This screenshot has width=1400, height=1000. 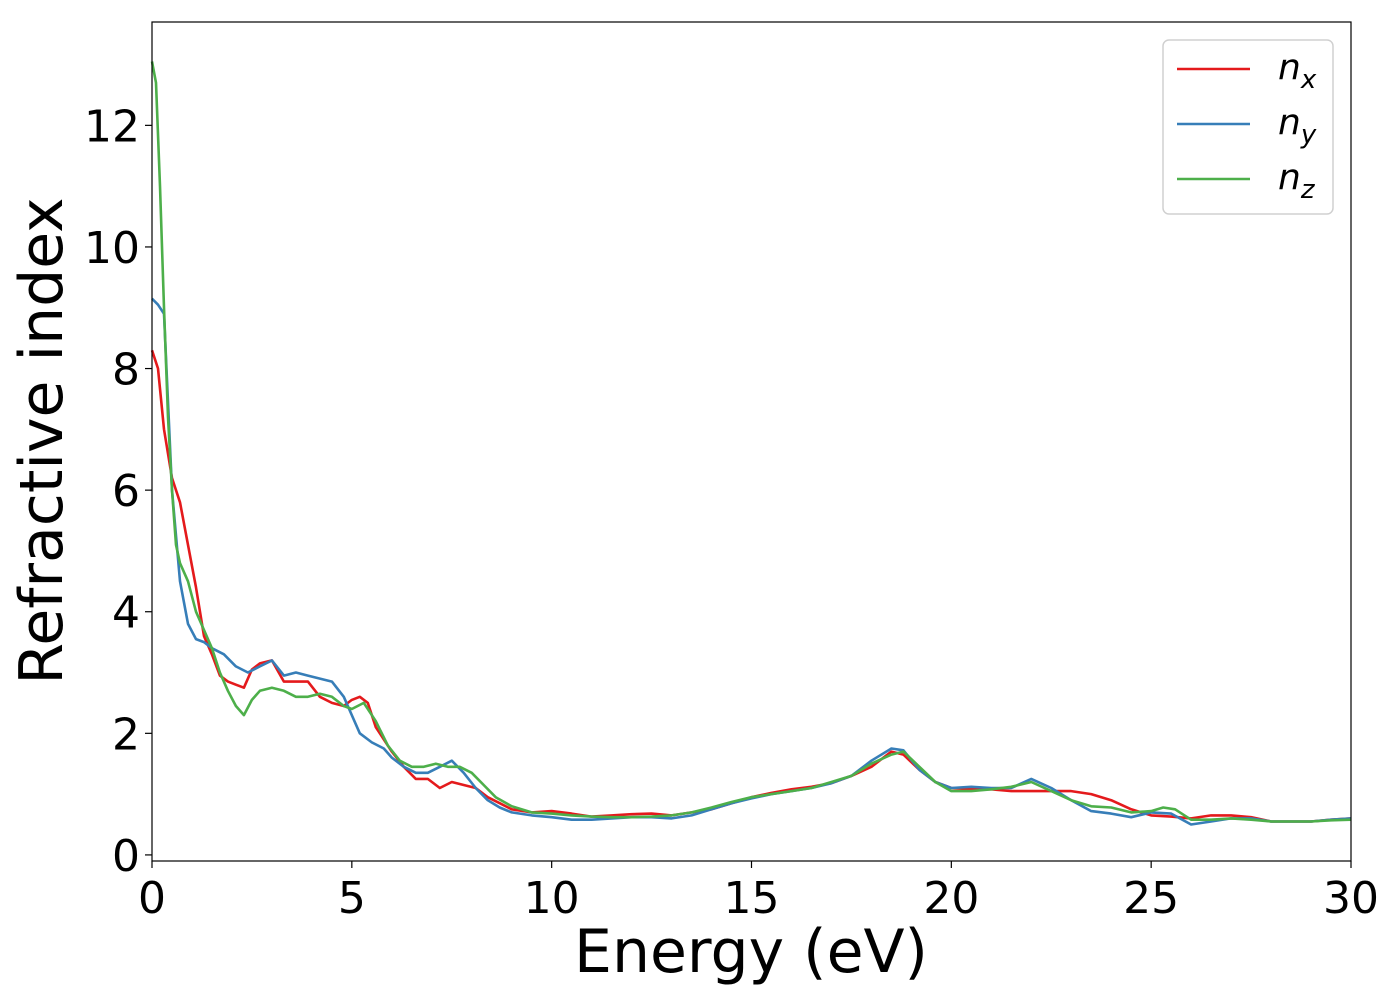 What do you see at coordinates (126, 613) in the screenshot?
I see `y-tick-label: 4` at bounding box center [126, 613].